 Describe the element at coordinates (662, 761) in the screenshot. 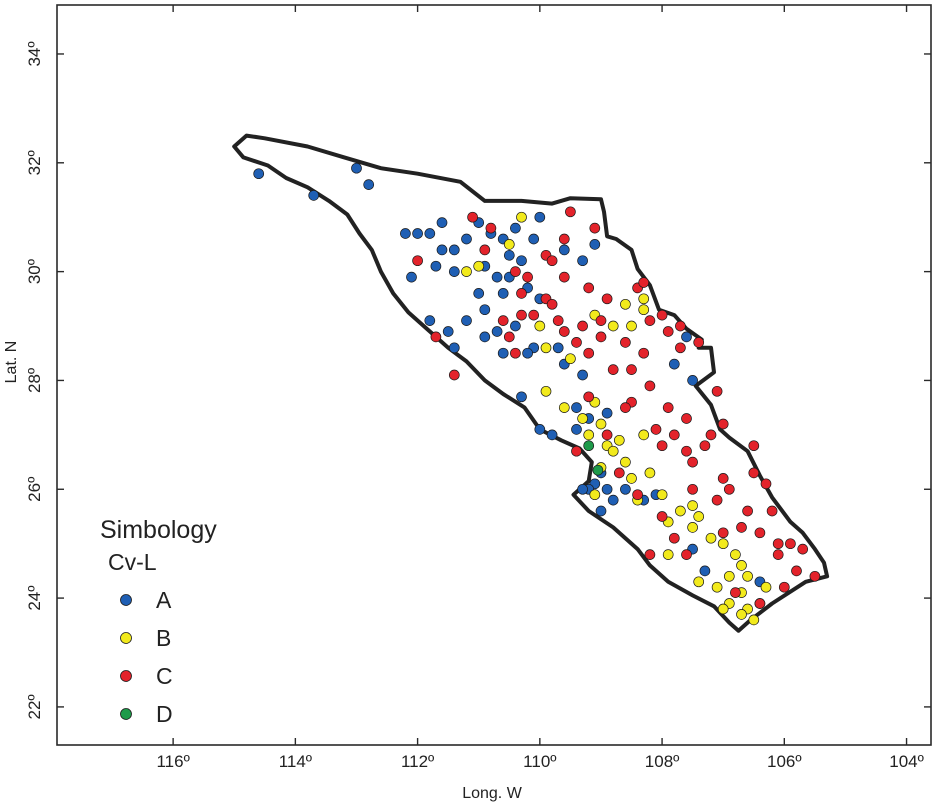

I see `x-tick-label: 108º` at that location.